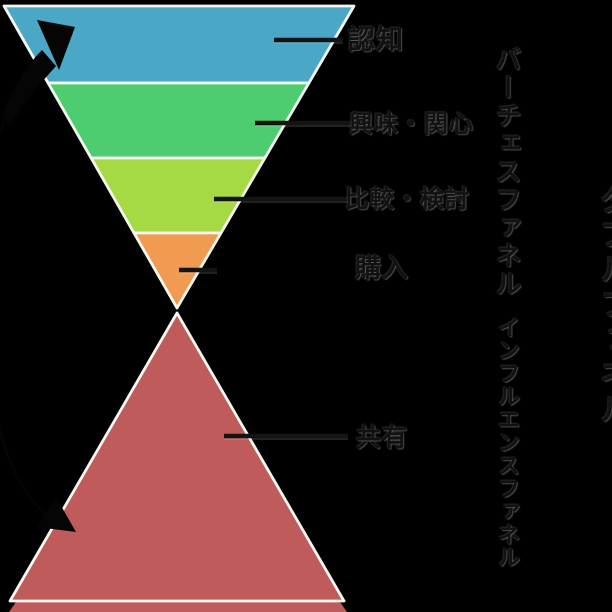  I want to click on stage-label-interest: 興味・関心, so click(411, 124).